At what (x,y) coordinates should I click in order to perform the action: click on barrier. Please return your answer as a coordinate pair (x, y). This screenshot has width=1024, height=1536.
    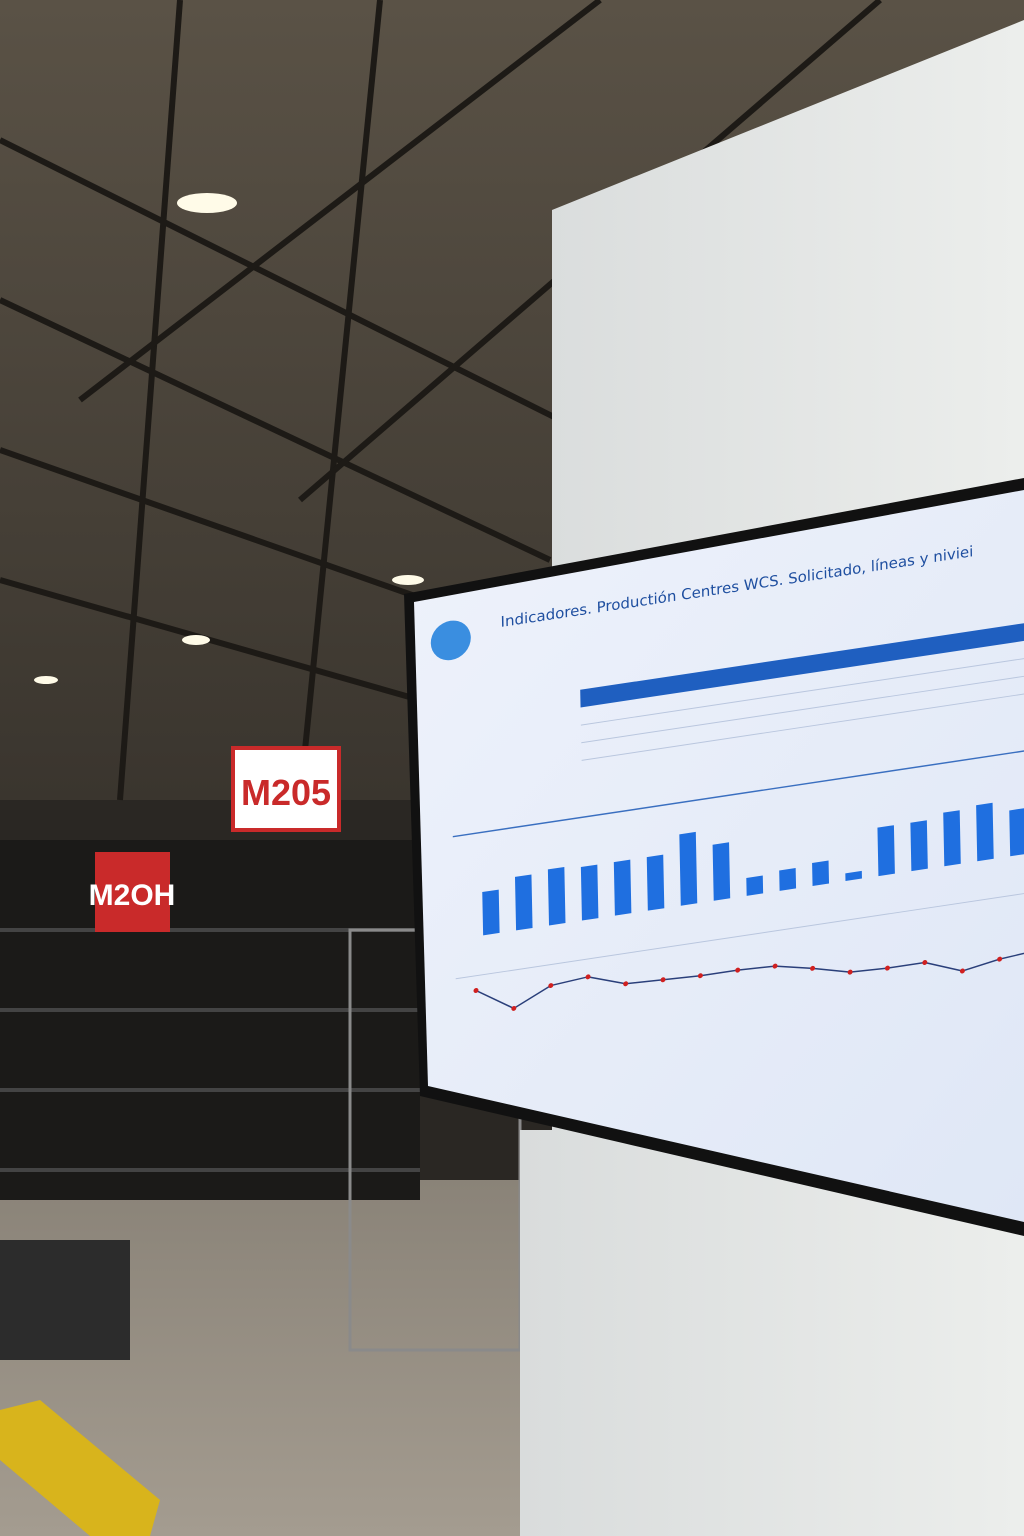
    Looking at the image, I should click on (80, 1468).